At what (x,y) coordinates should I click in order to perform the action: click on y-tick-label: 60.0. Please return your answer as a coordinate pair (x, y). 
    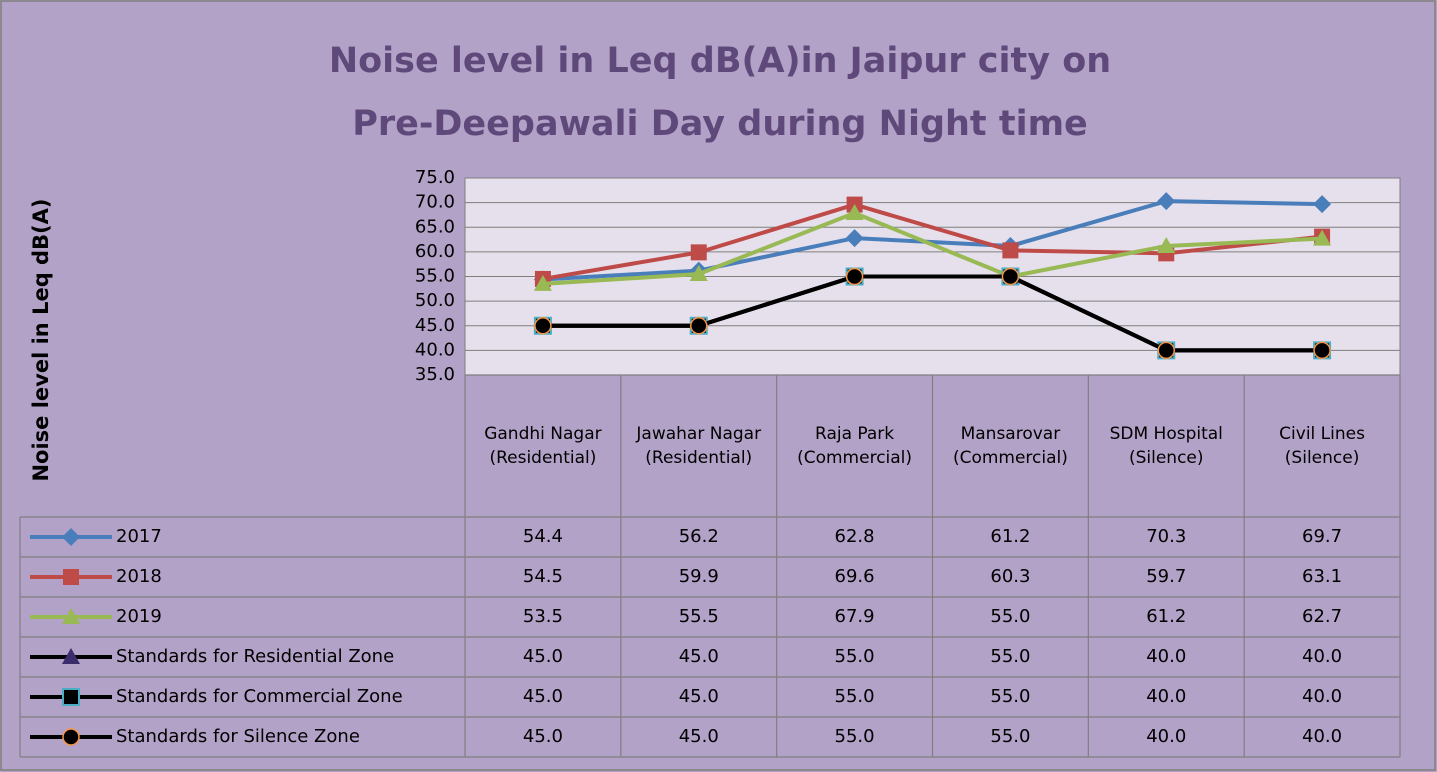
    Looking at the image, I should click on (435, 251).